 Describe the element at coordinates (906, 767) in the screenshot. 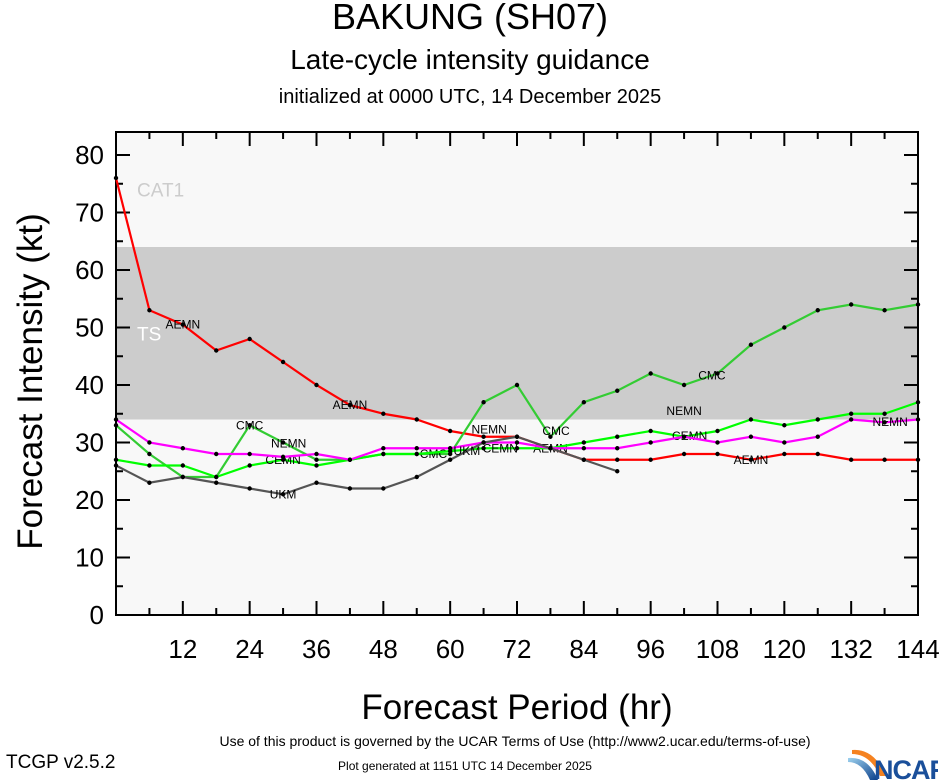

I see `svg-text: NCAR` at that location.